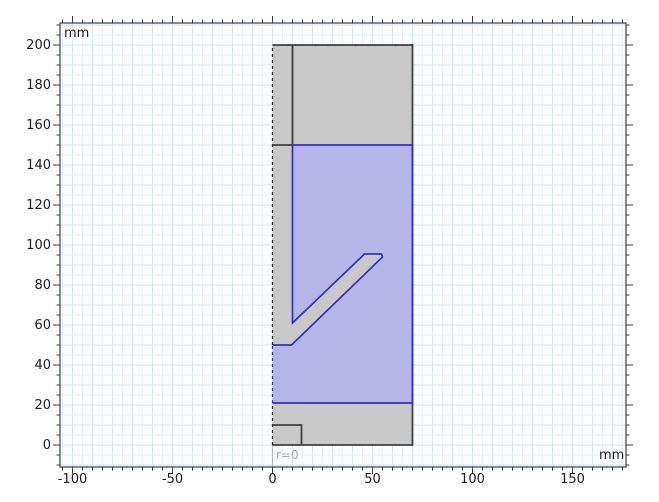  Describe the element at coordinates (372, 479) in the screenshot. I see `x-tick-label: 50` at that location.